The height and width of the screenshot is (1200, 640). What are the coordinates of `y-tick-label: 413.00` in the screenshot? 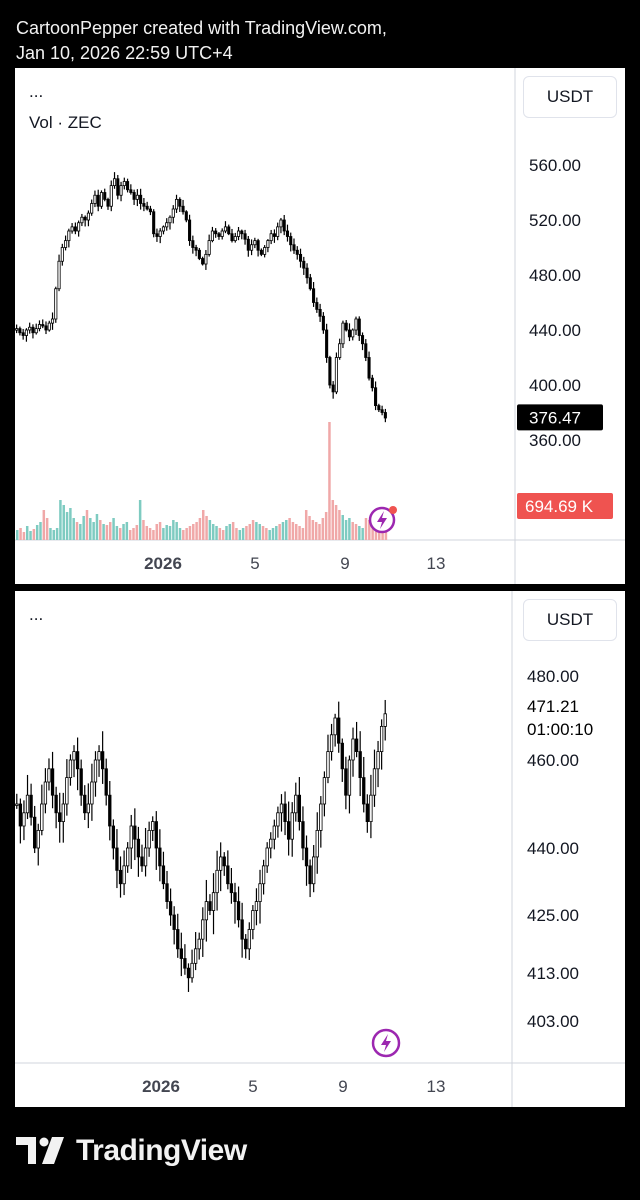 It's located at (553, 973).